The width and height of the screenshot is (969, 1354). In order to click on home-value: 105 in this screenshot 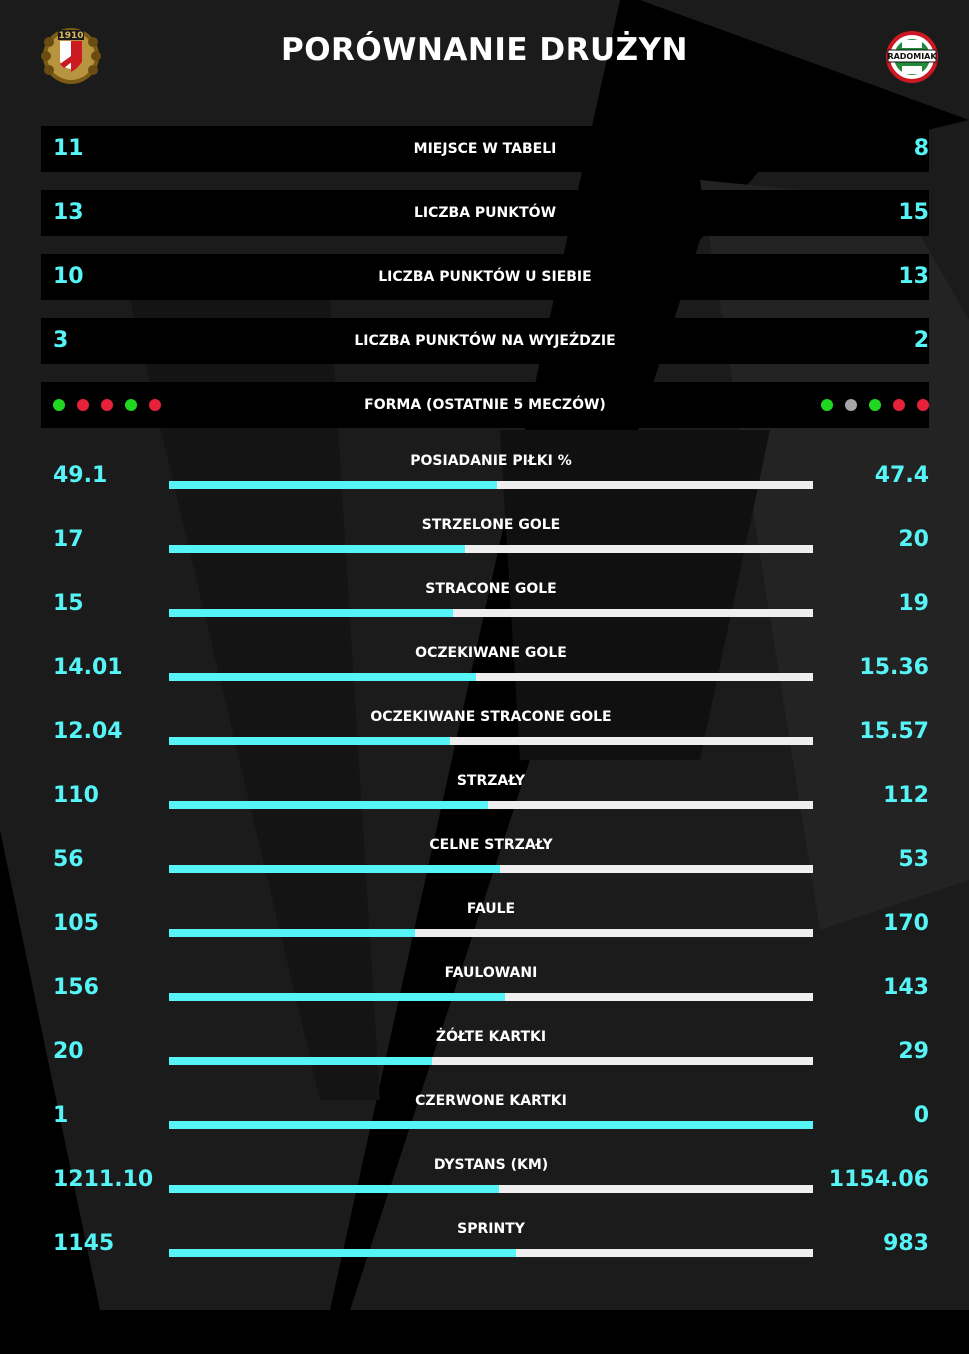, I will do `click(76, 923)`.